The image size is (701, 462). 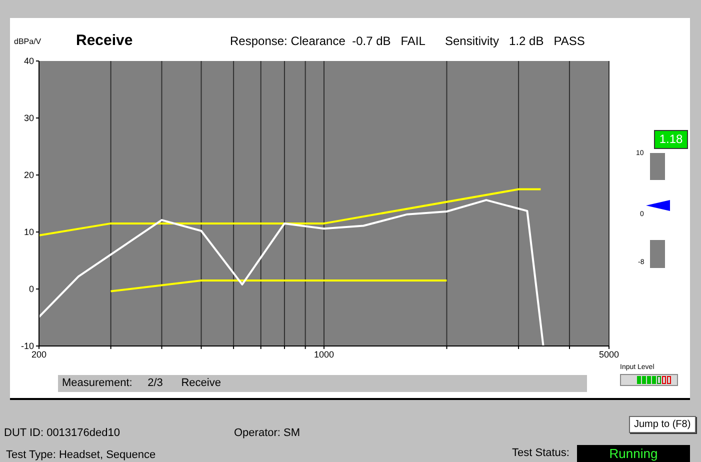 I want to click on chart-title: Receive, so click(x=104, y=40).